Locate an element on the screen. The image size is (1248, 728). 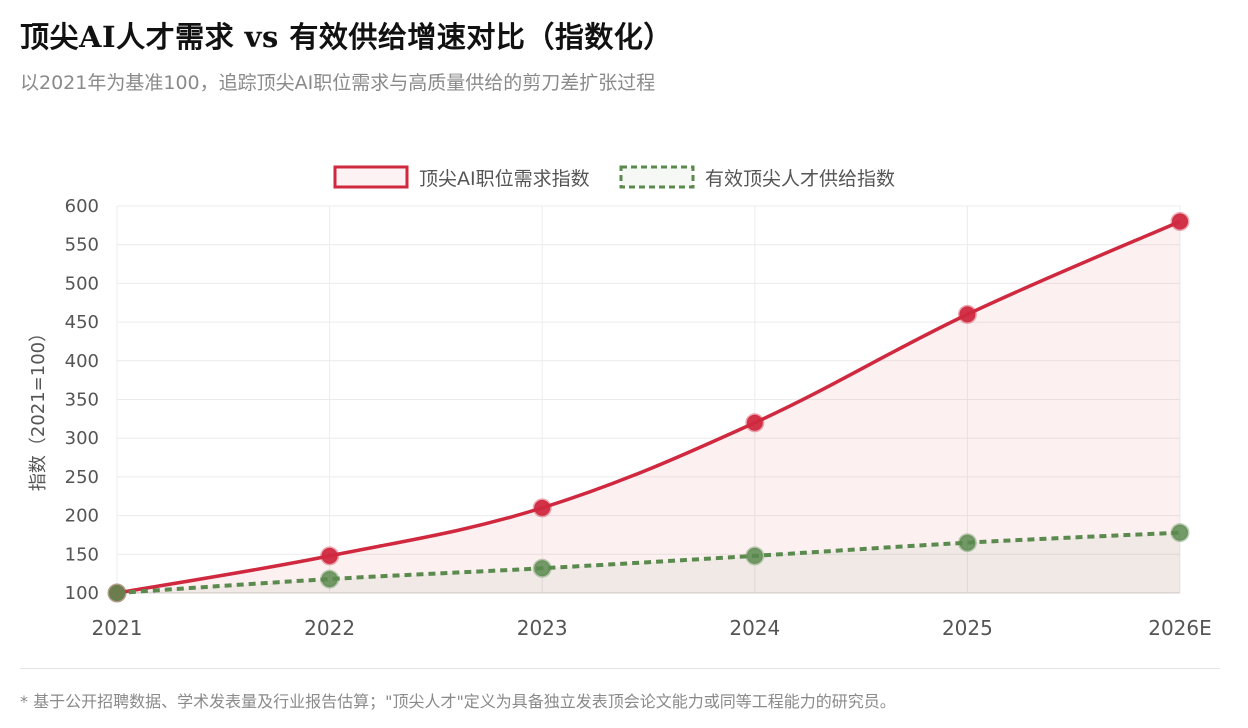
y-tick-label: 600 is located at coordinates (82, 206).